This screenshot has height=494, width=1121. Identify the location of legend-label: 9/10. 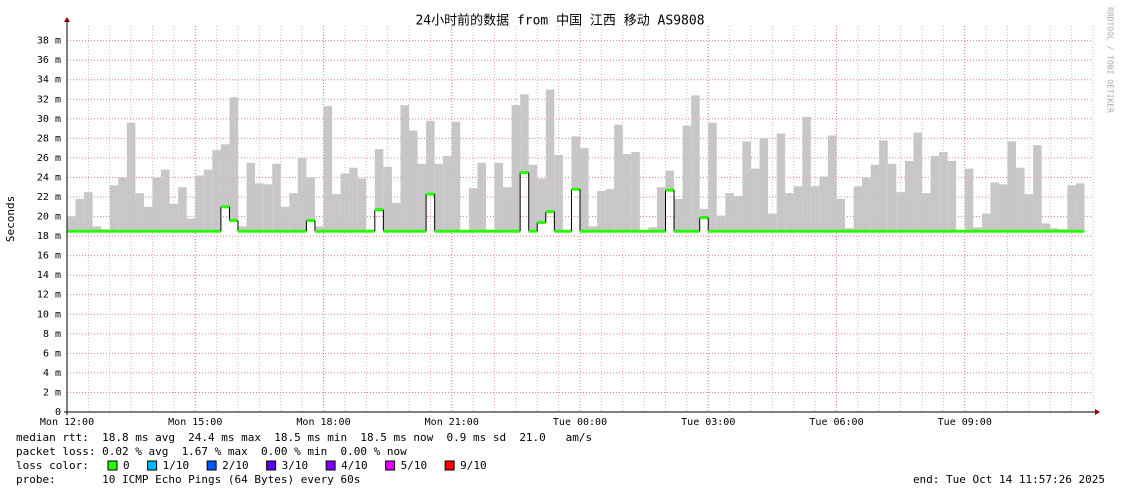
(473, 465).